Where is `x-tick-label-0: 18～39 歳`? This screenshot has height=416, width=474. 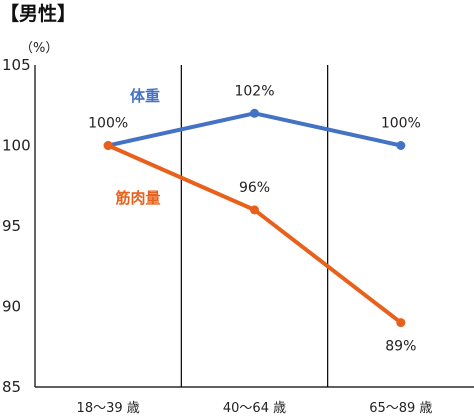 x-tick-label-0: 18～39 歳 is located at coordinates (108, 408).